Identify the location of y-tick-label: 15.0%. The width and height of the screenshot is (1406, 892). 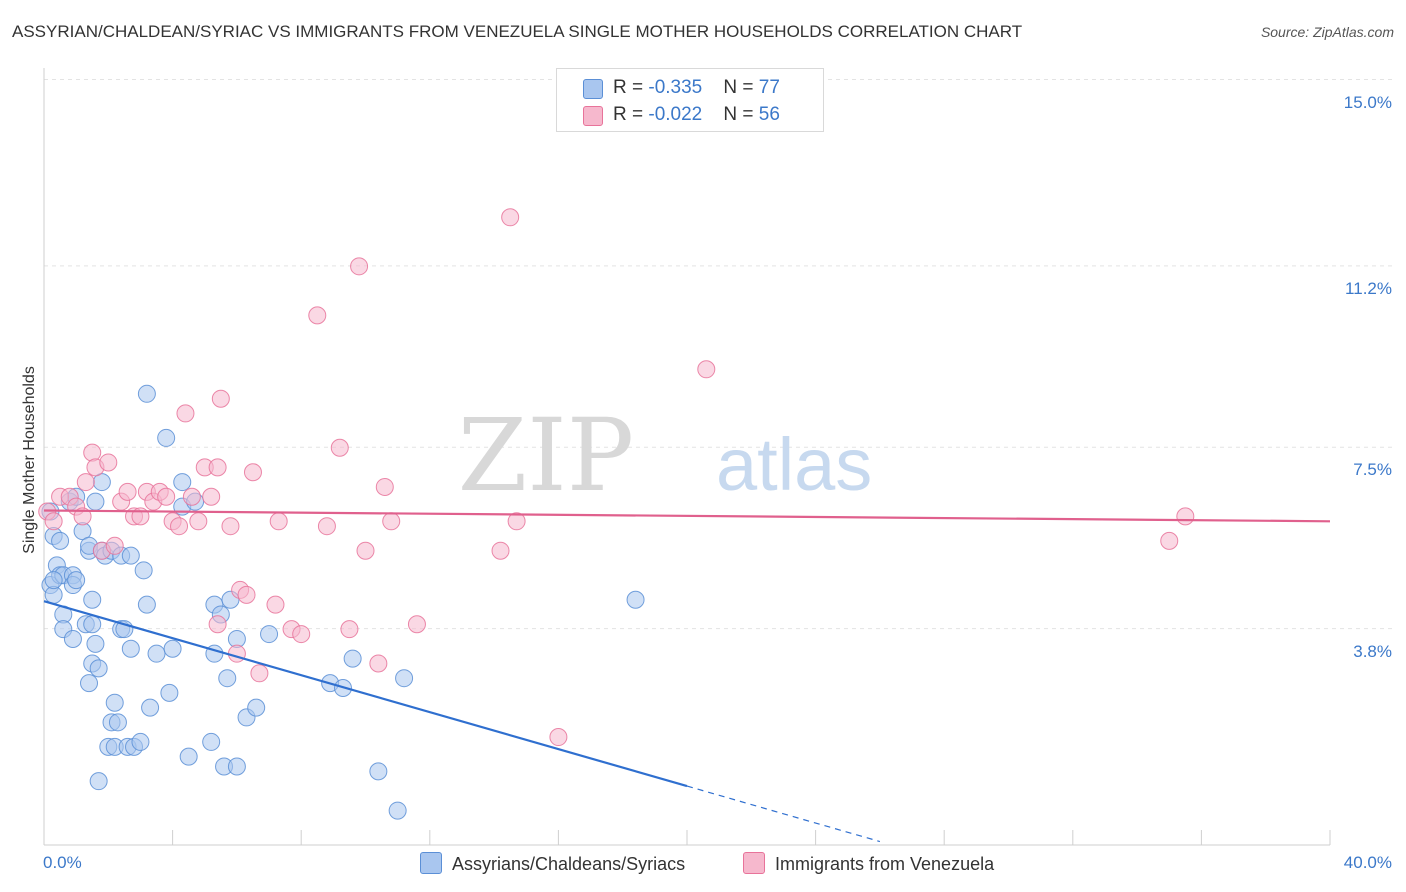
(1367, 102).